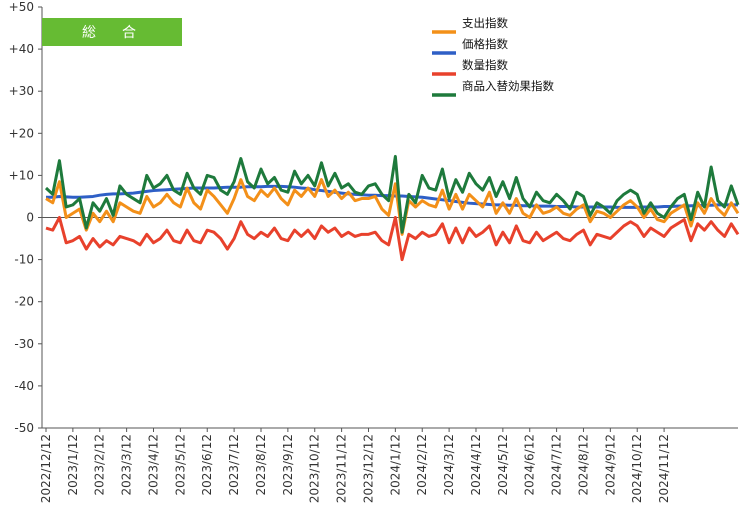  I want to click on x-tick-label: 2023/10/12, so click(315, 468).